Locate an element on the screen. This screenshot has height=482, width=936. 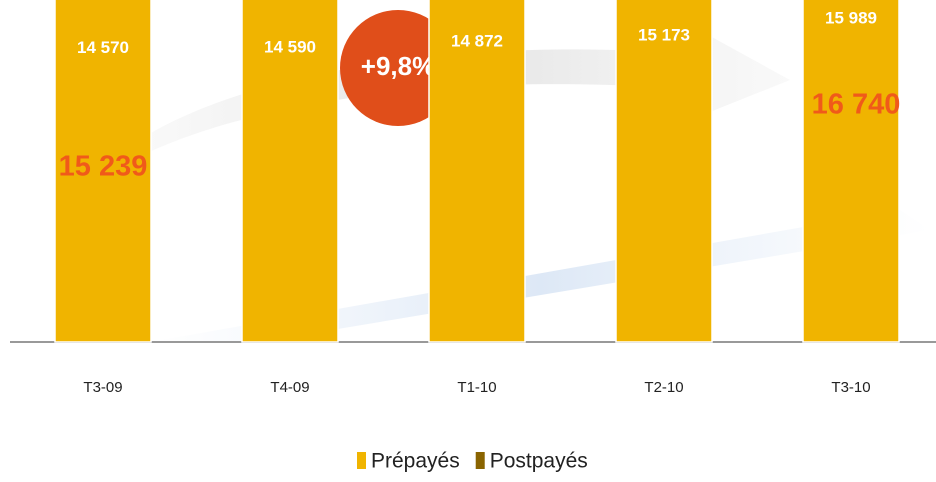
x-tick-label: T3-09 is located at coordinates (102, 387).